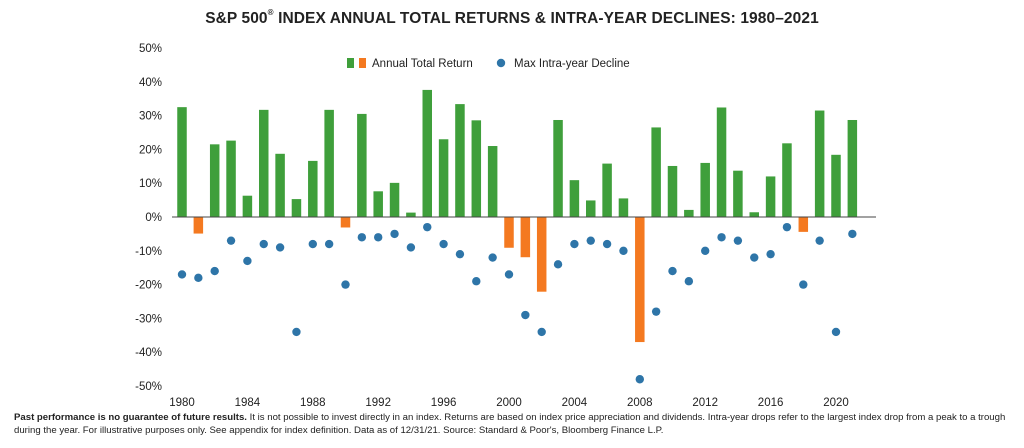 Image resolution: width=1024 pixels, height=448 pixels. What do you see at coordinates (150, 49) in the screenshot?
I see `y-tick-label: 50%` at bounding box center [150, 49].